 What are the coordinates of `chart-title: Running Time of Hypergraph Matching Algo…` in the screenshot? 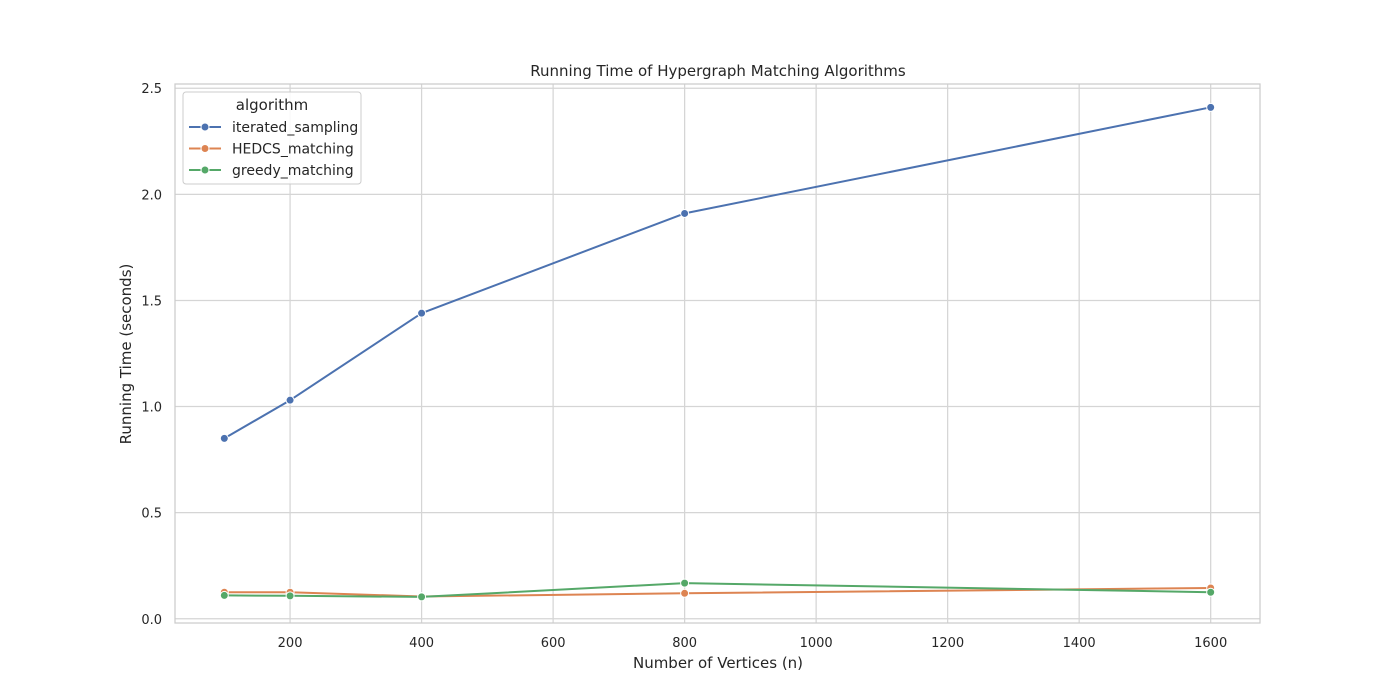 It's located at (718, 71).